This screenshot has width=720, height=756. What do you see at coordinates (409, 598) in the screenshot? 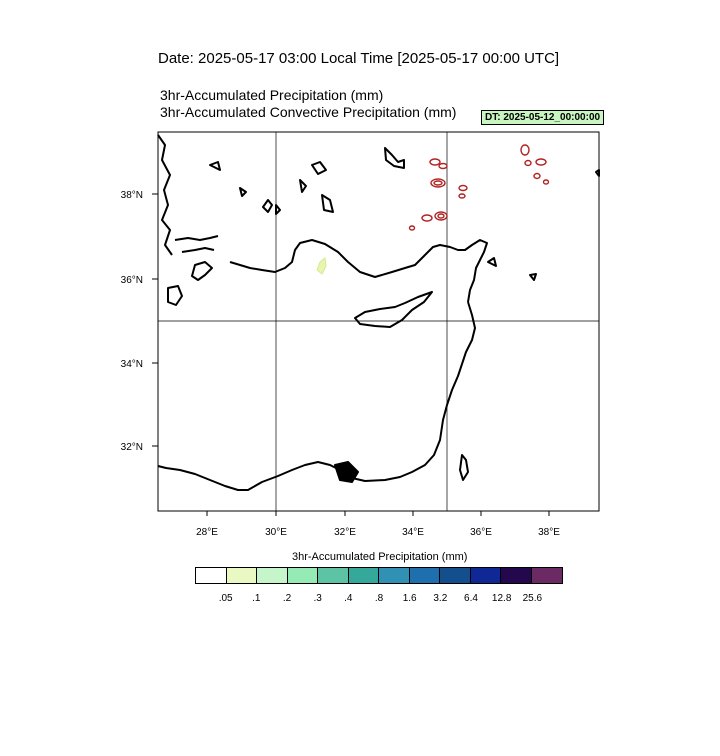
I see `colorbar-label: 1.6` at bounding box center [409, 598].